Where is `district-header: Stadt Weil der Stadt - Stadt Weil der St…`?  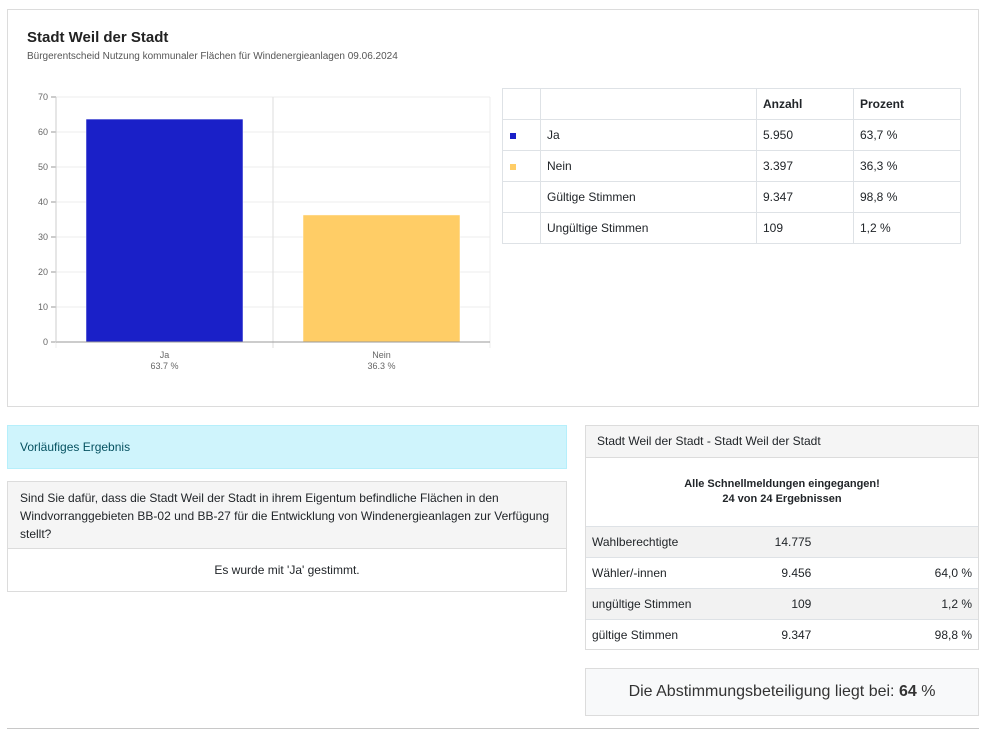 district-header: Stadt Weil der Stadt - Stadt Weil der St… is located at coordinates (782, 442).